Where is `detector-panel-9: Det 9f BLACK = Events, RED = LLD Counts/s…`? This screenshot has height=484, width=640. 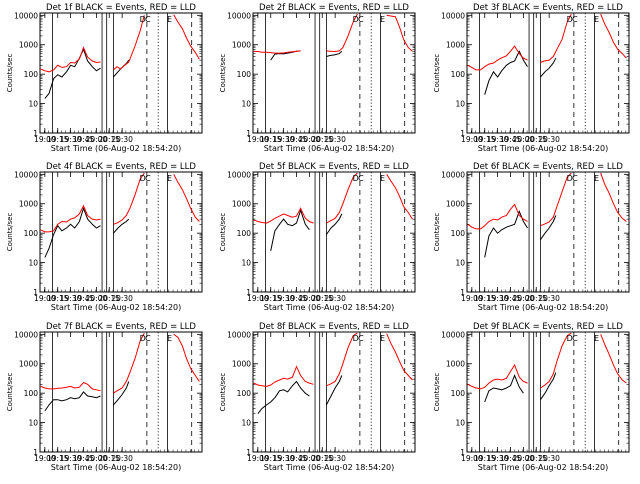 detector-panel-9: Det 9f BLACK = Events, RED = LLD Counts/s… is located at coordinates (531, 397).